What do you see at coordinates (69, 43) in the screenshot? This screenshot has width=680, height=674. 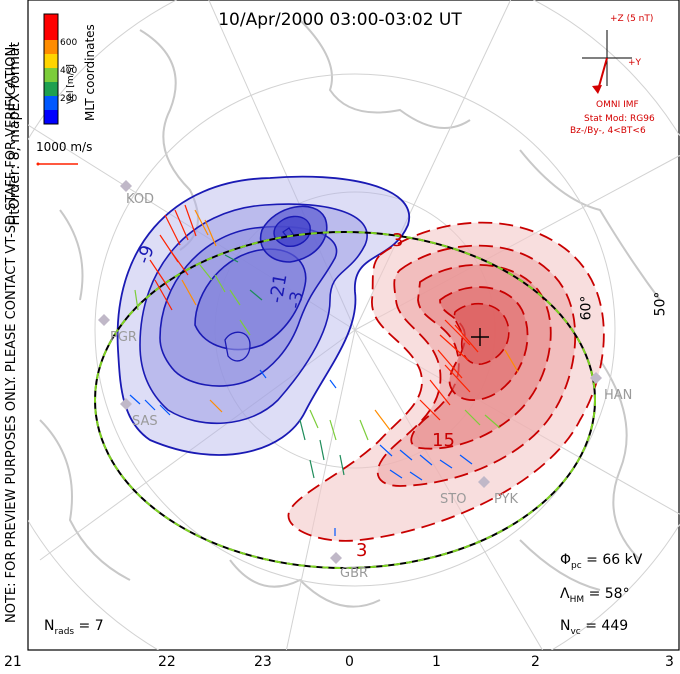 I see `colorbar-tick-600: 600` at bounding box center [69, 43].